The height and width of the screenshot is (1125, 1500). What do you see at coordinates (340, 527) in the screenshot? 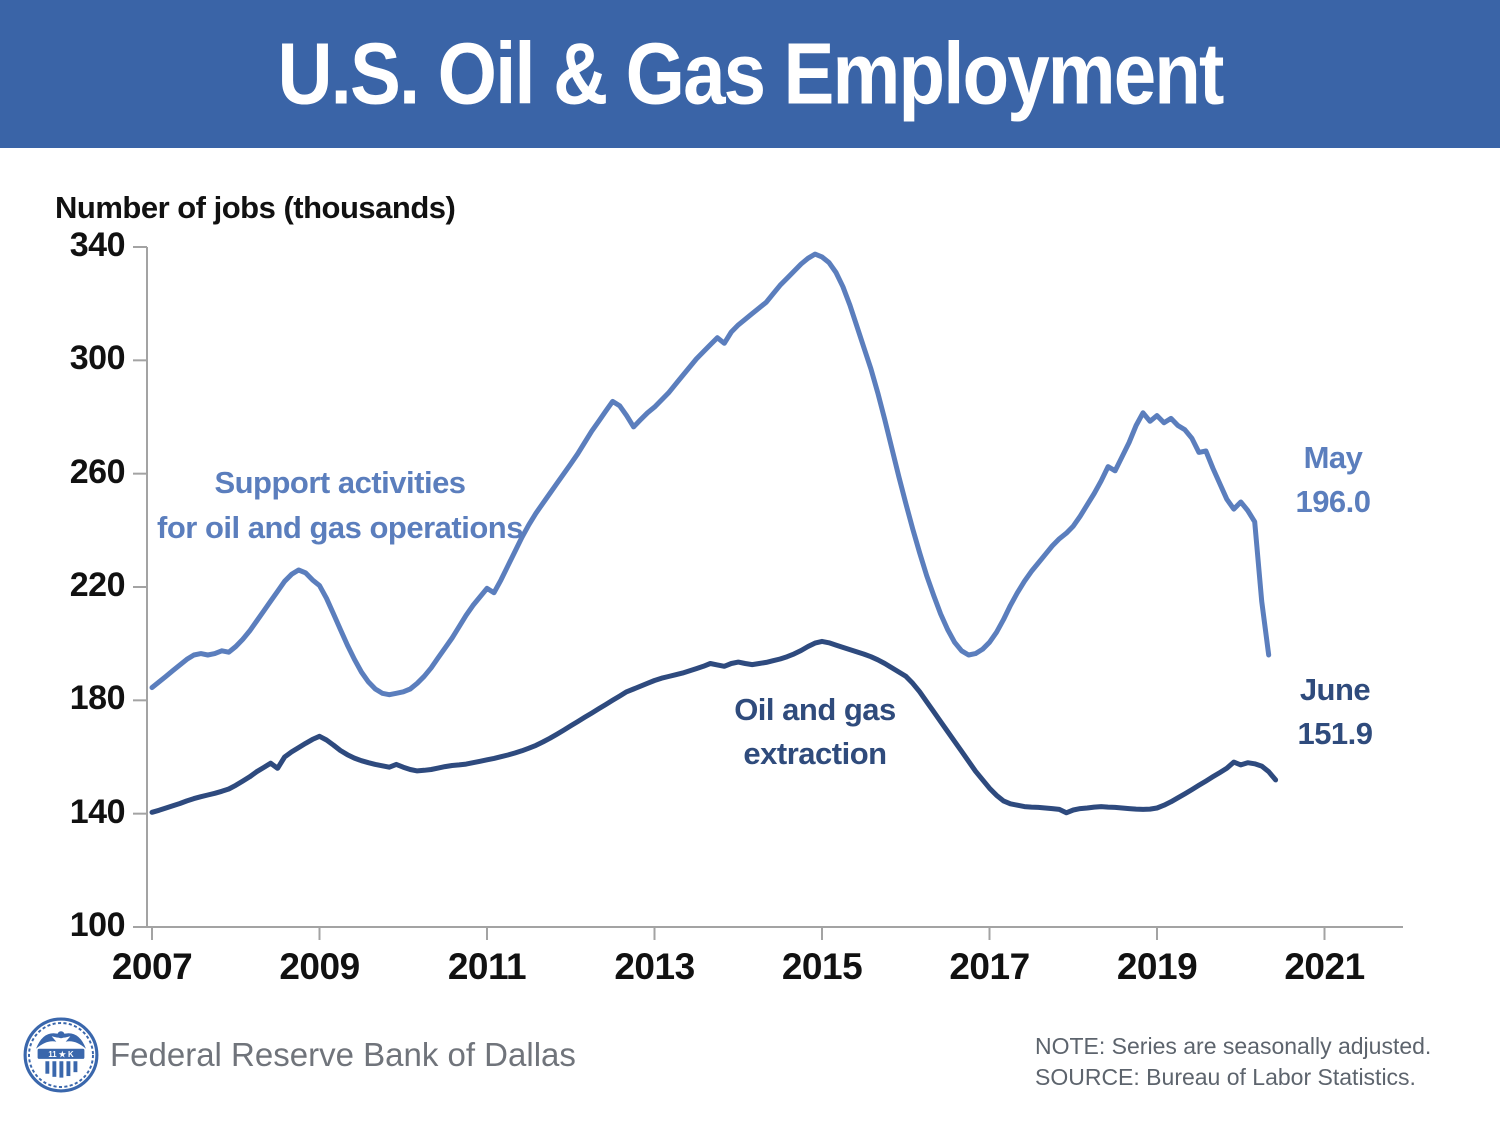
I see `support-series-label-line2: for oil and gas operations` at bounding box center [340, 527].